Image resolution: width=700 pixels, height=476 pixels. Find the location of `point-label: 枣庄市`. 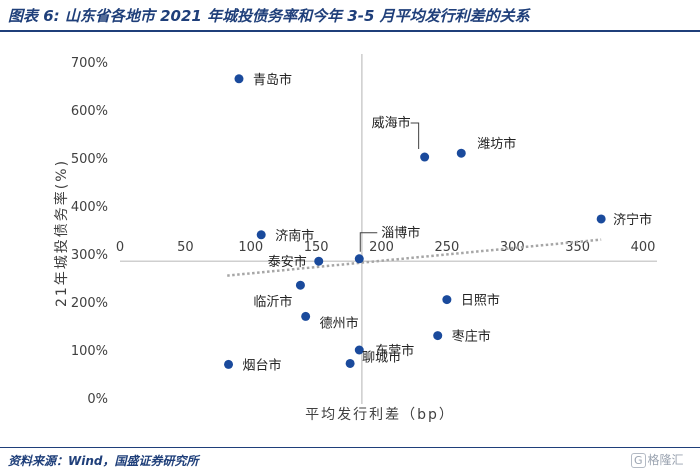

point-label: 枣庄市 is located at coordinates (471, 337).